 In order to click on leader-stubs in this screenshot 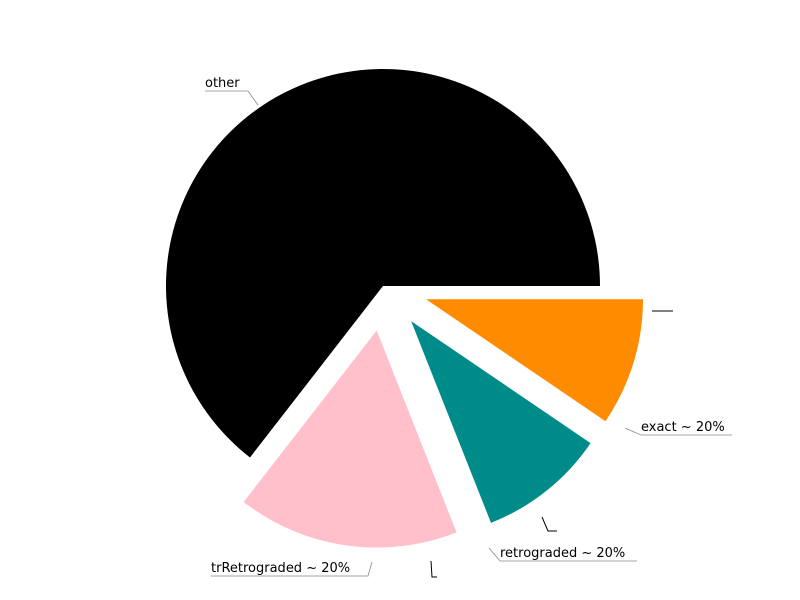, I will do `click(551, 444)`.